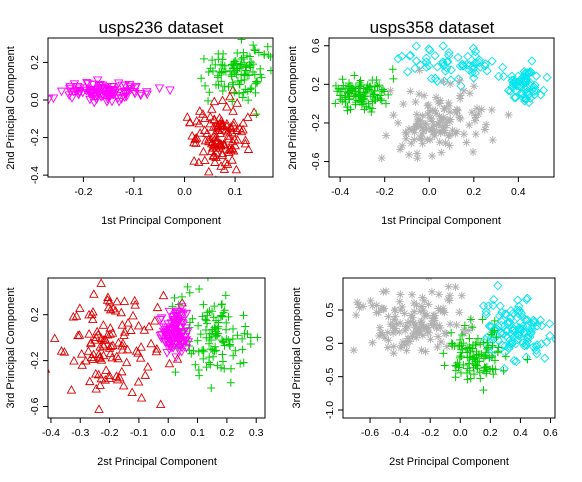  Describe the element at coordinates (330, 310) in the screenshot. I see `y-tick-label: 0.5` at that location.